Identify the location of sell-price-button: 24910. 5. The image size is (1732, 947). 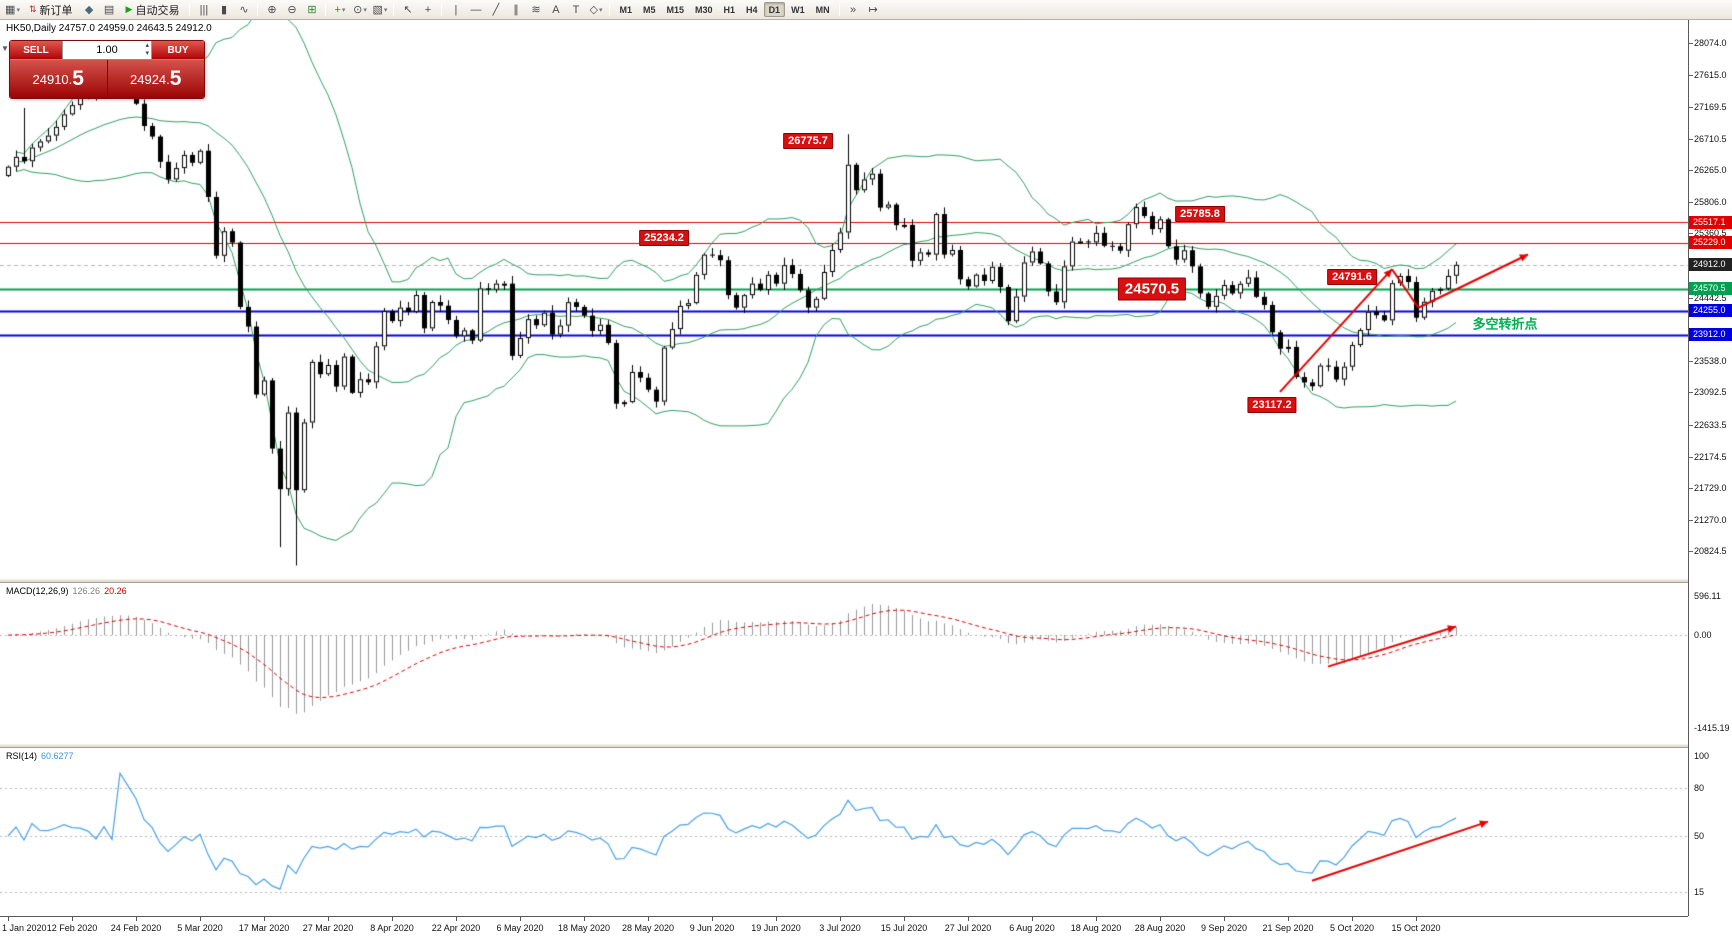
(59, 79).